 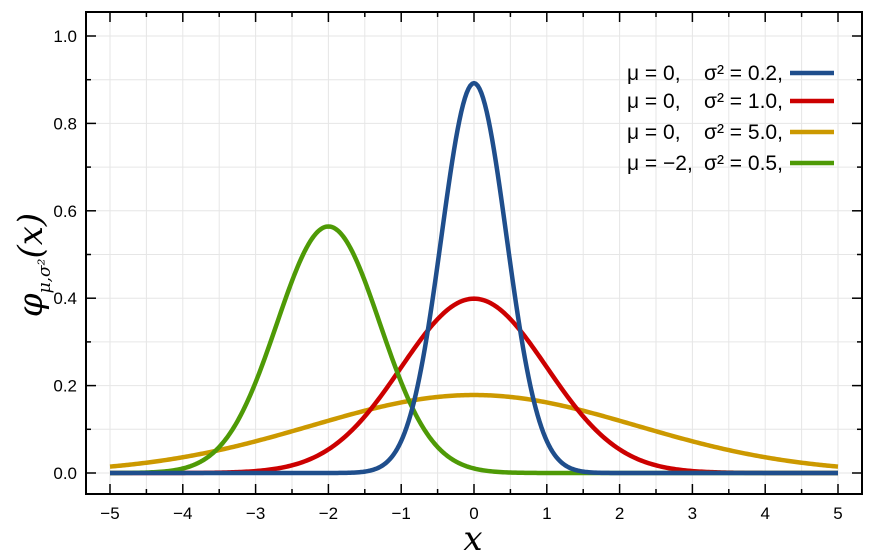 I want to click on x-tick-label: 5, so click(x=837, y=513).